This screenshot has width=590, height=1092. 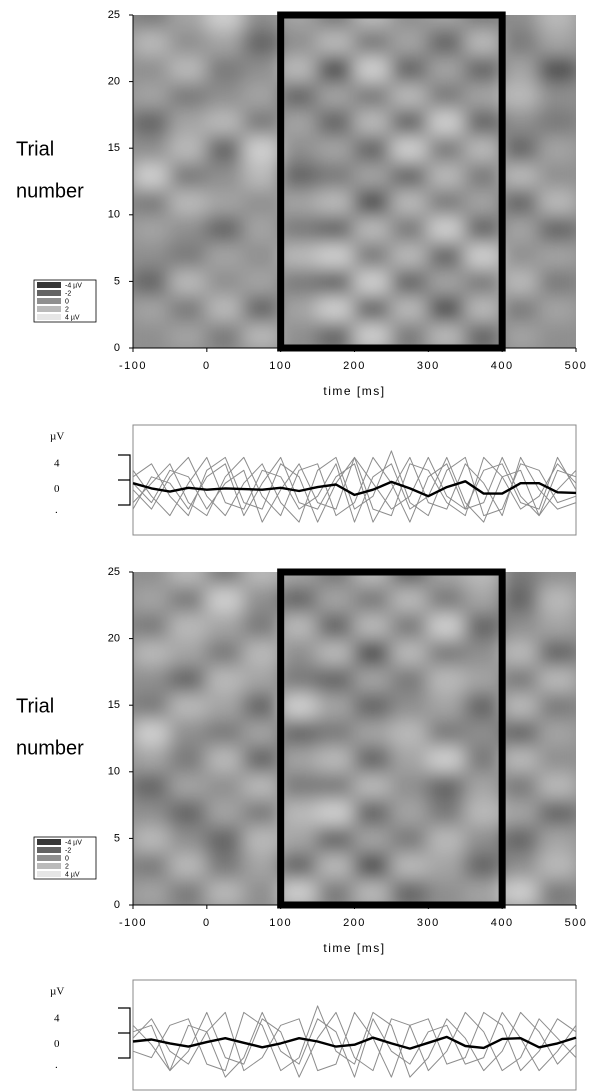 I want to click on x-tick-label: 100, so click(x=280, y=923).